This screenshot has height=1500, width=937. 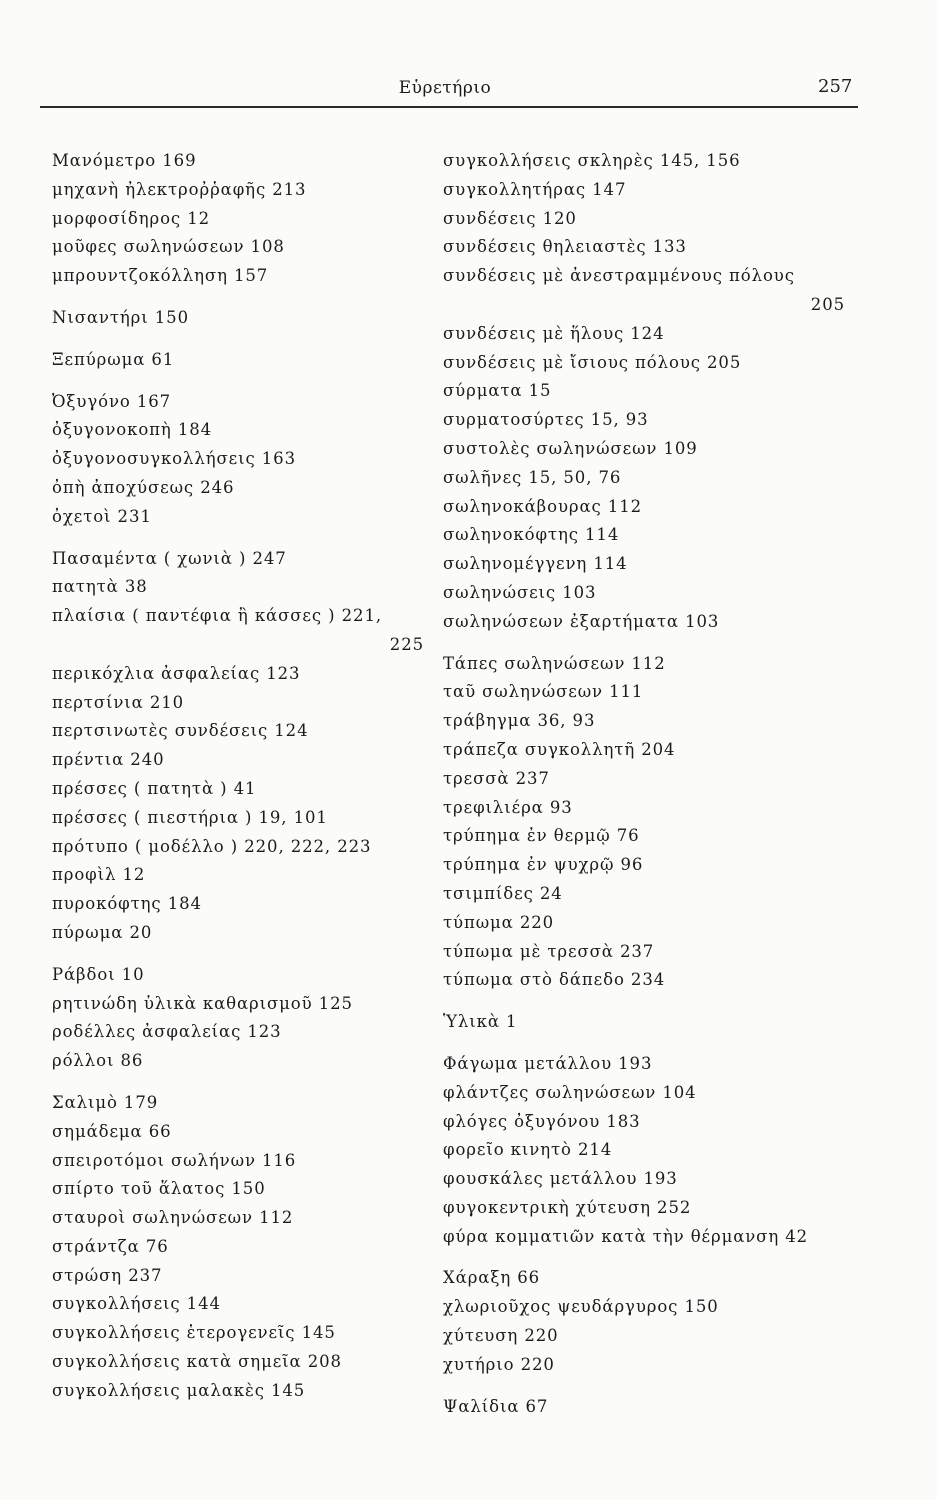 I want to click on index-entry: τσιμπίδες 24, so click(x=503, y=893).